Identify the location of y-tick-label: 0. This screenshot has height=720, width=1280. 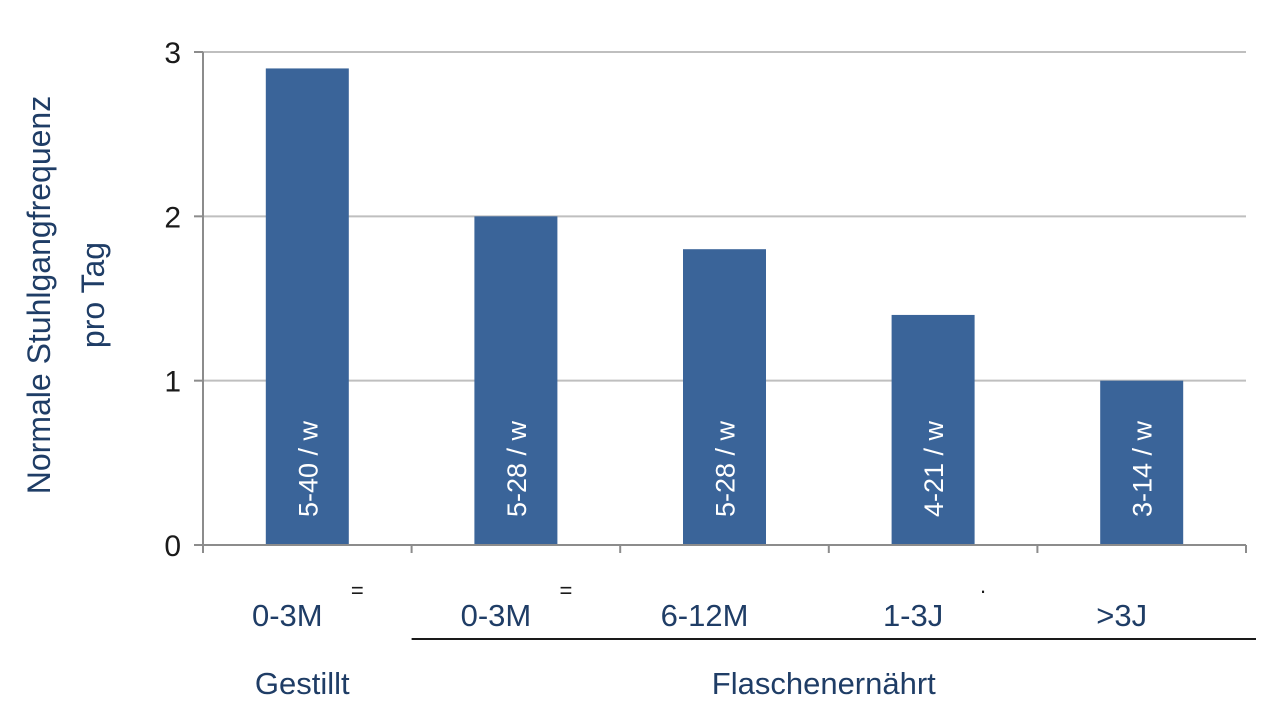
(172, 546).